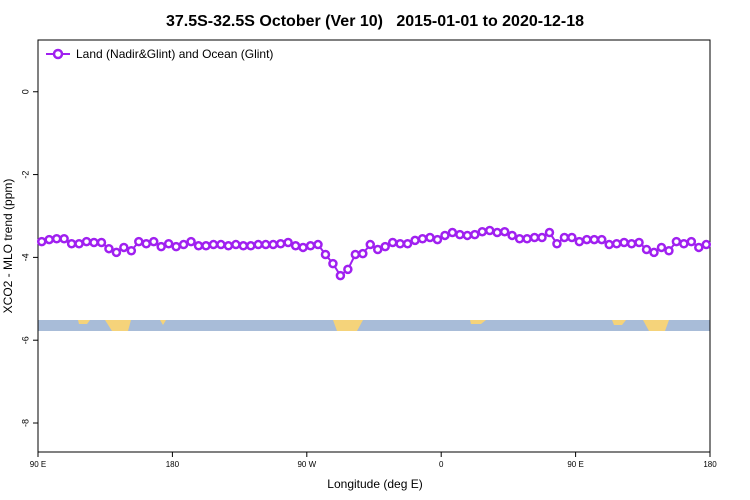 Image resolution: width=750 pixels, height=500 pixels. Describe the element at coordinates (25, 91) in the screenshot. I see `y-tick-label: 0` at that location.